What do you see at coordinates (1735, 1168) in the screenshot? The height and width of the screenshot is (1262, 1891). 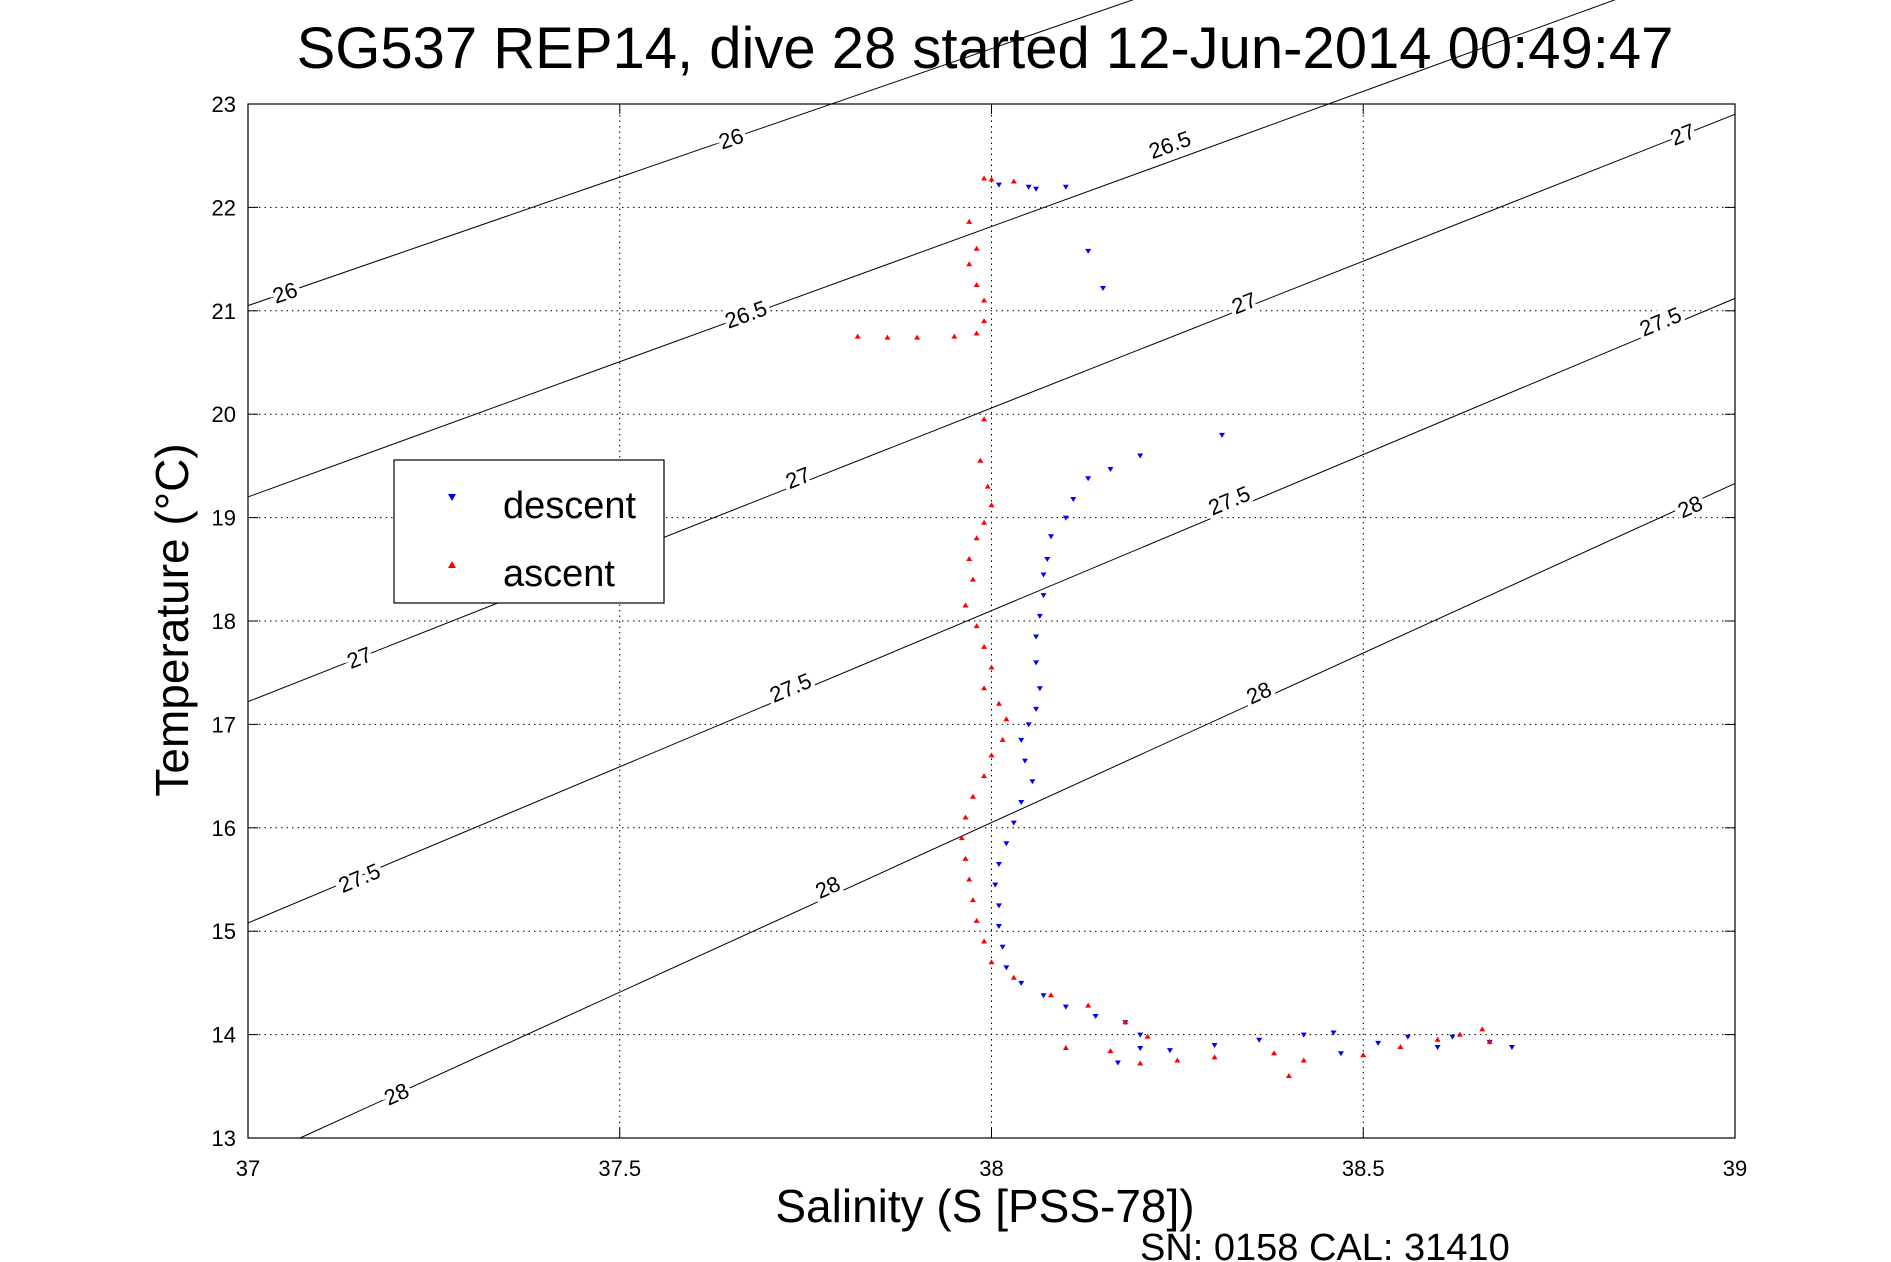 I see `x-tick-label: 39` at bounding box center [1735, 1168].